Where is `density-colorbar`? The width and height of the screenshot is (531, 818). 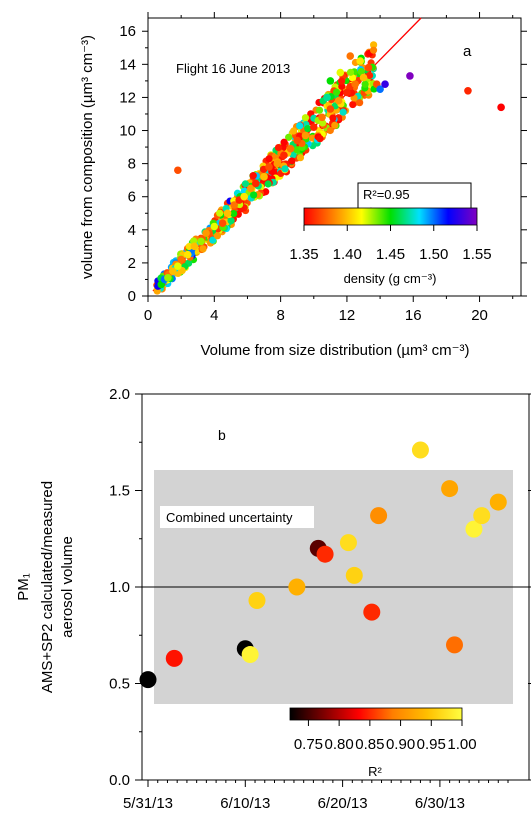 density-colorbar is located at coordinates (390, 216).